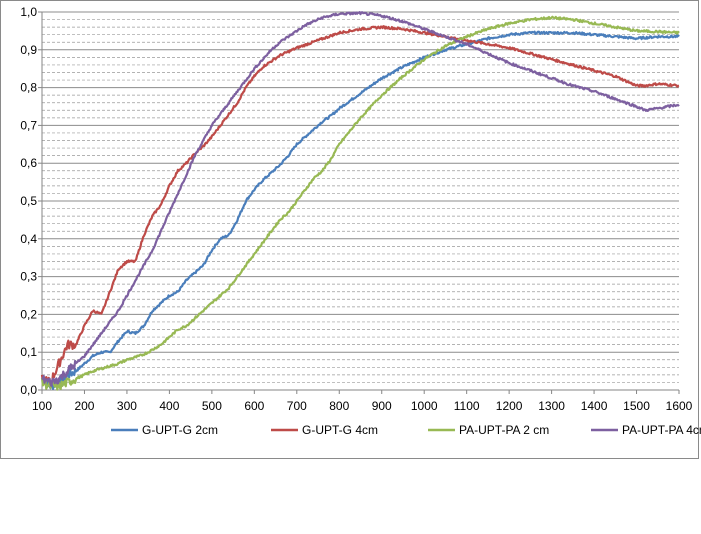  Describe the element at coordinates (340, 430) in the screenshot. I see `legend-label-2: G-UPT-G 4cm` at that location.